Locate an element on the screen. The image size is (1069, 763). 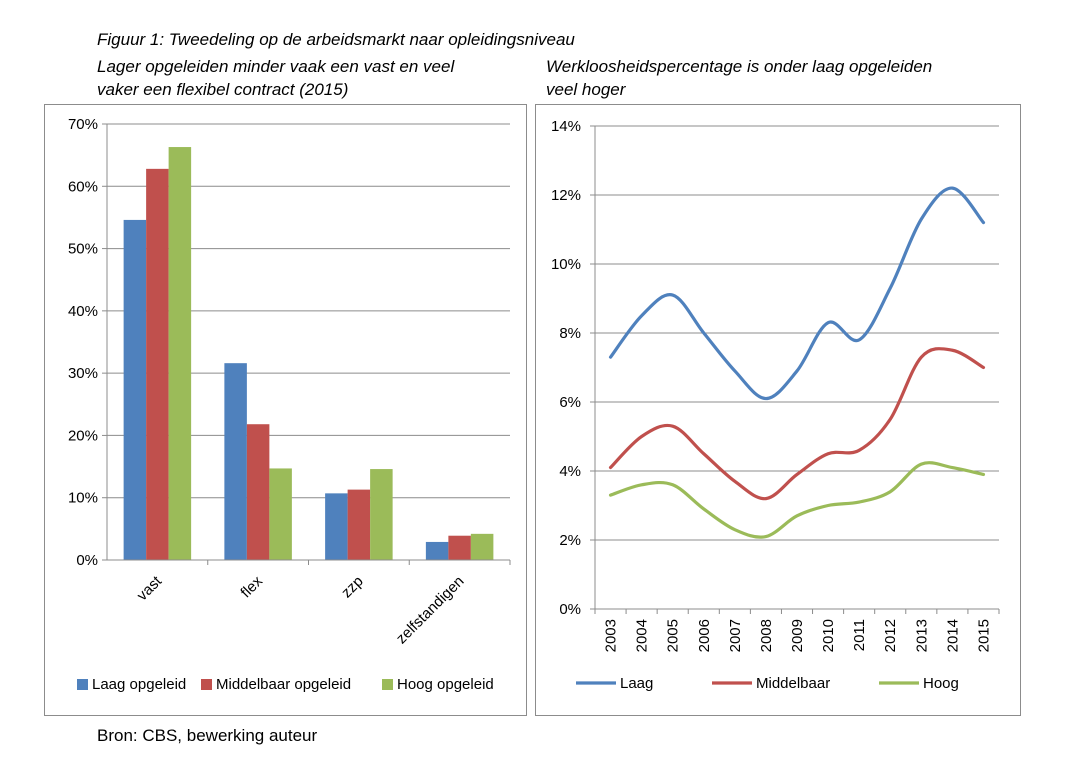
source-note: Bron: CBS, bewerking auteur is located at coordinates (207, 735).